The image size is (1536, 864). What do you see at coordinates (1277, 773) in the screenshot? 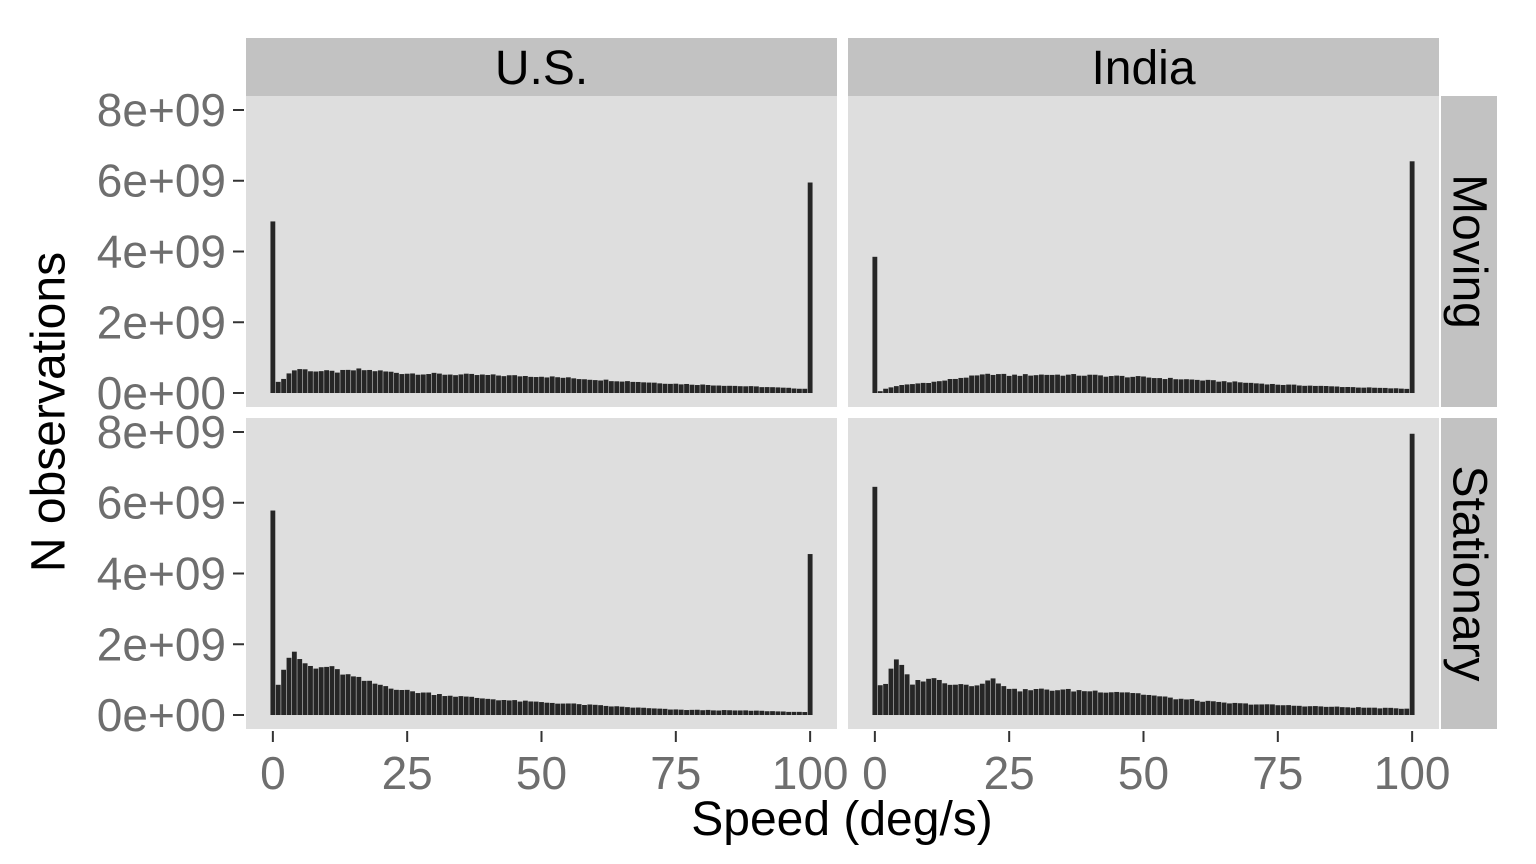
I see `x-tick-label-india-3: 75` at bounding box center [1277, 773].